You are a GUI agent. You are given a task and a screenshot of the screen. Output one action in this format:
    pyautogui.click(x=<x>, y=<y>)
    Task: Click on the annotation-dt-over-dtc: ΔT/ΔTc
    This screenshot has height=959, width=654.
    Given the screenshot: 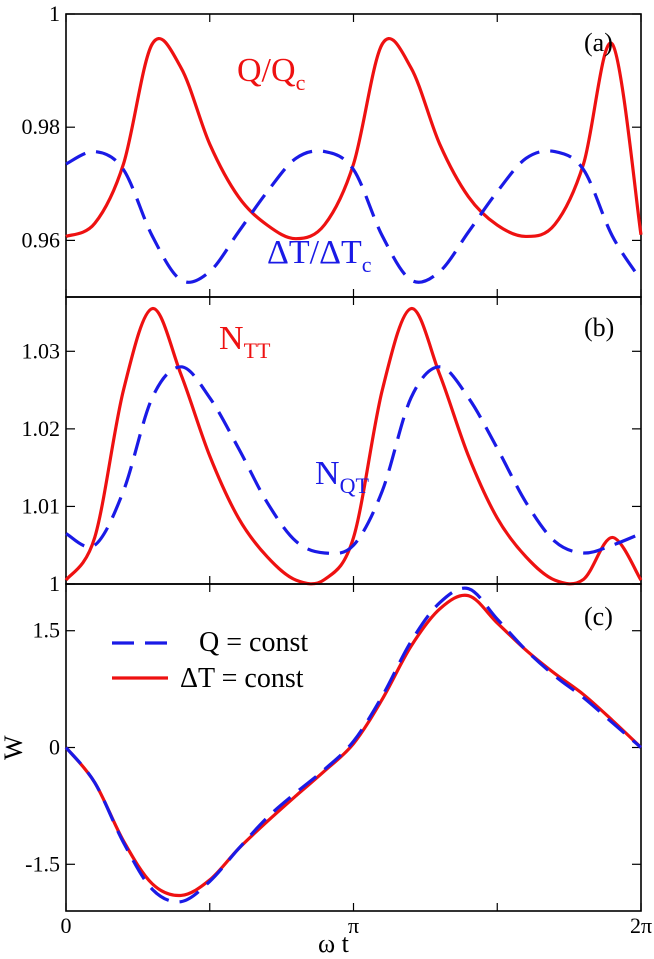 What is the action you would take?
    pyautogui.click(x=319, y=255)
    